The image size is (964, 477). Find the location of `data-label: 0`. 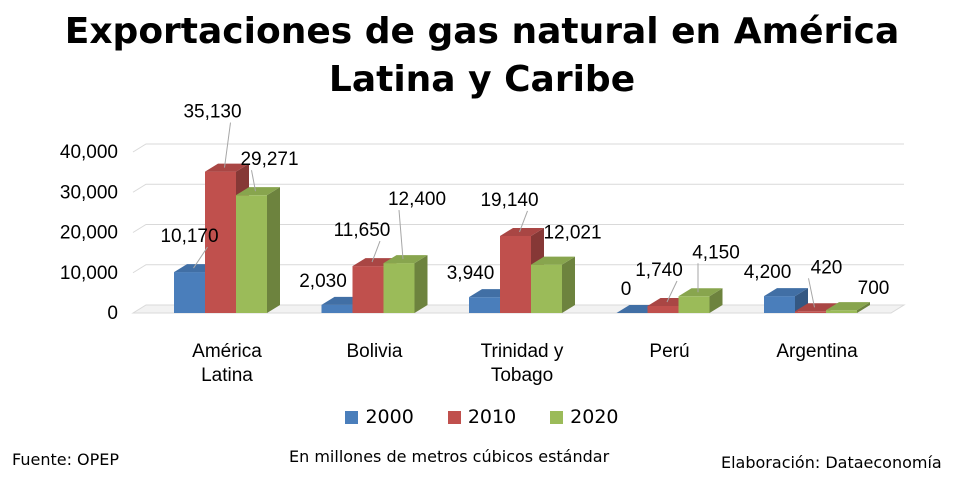

data-label: 0 is located at coordinates (626, 289).